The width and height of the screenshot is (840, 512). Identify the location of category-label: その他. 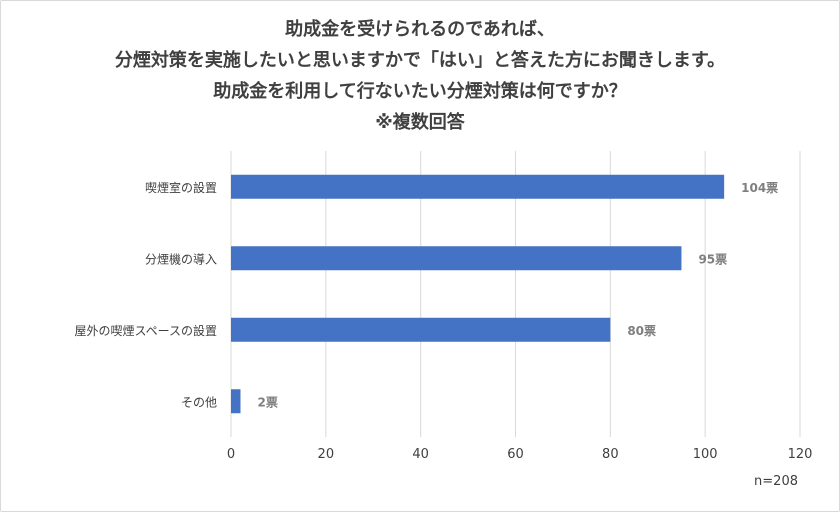
(199, 402).